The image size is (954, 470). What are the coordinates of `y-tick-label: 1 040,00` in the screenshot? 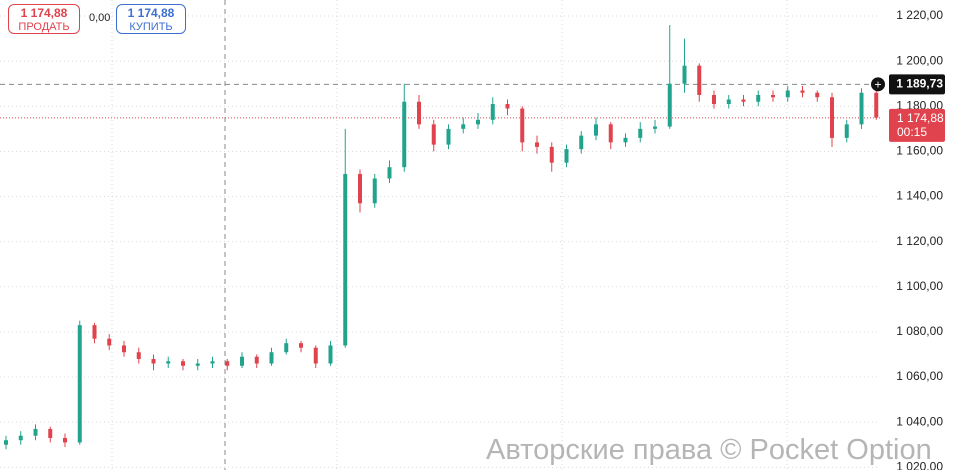 It's located at (919, 421).